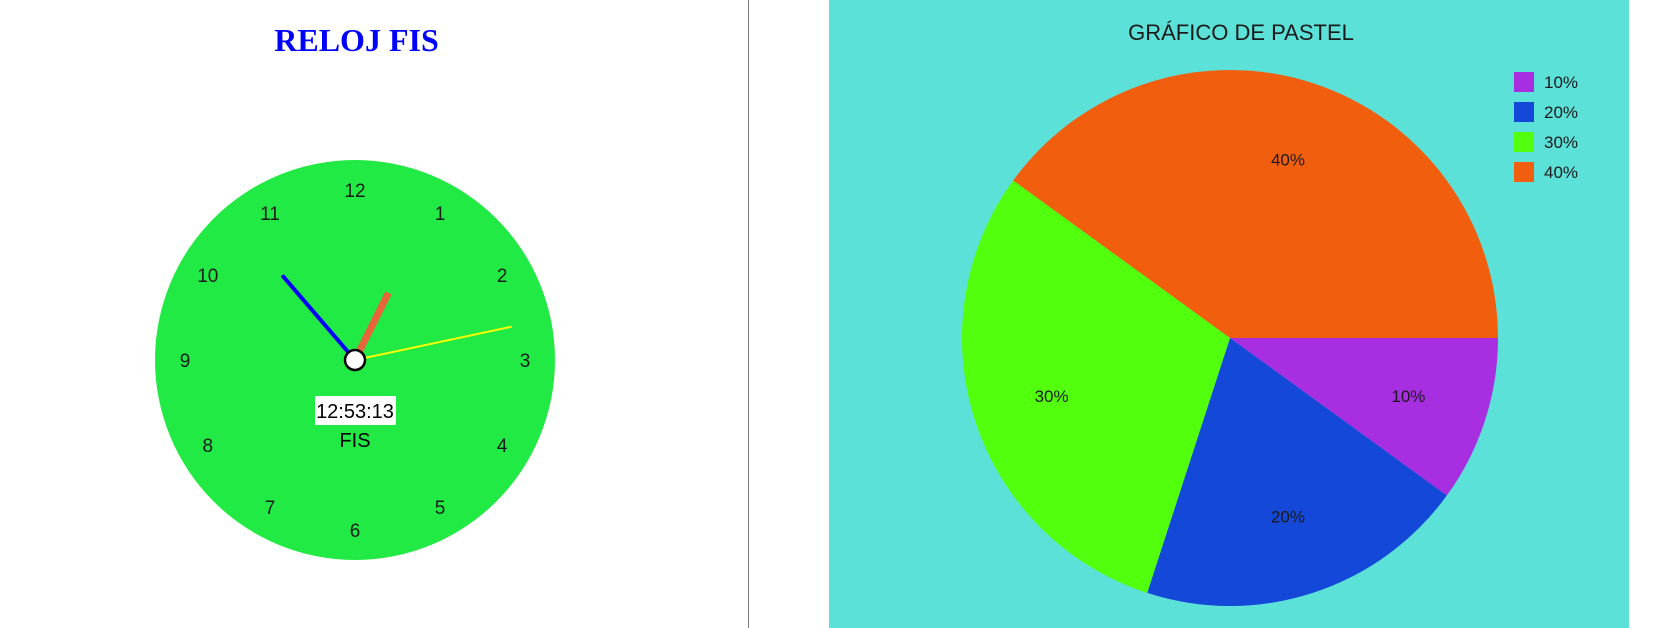  Describe the element at coordinates (440, 214) in the screenshot. I see `clock-number: 1` at that location.